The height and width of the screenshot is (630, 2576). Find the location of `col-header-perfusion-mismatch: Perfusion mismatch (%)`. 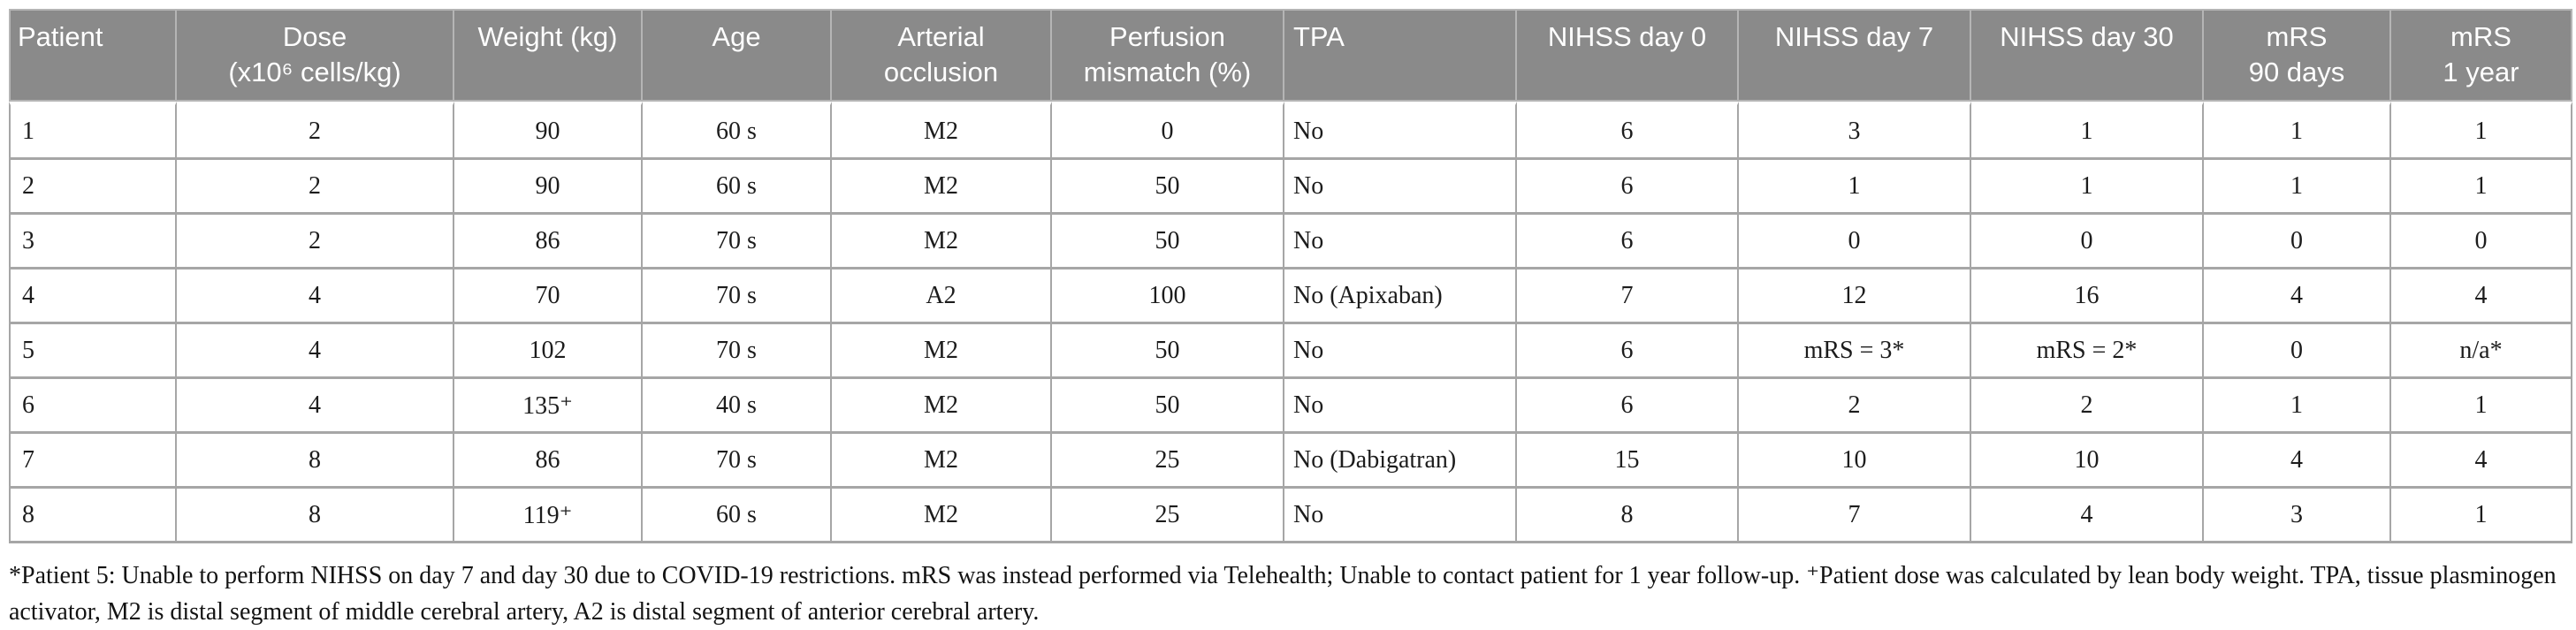

col-header-perfusion-mismatch: Perfusion mismatch (%) is located at coordinates (1168, 55).